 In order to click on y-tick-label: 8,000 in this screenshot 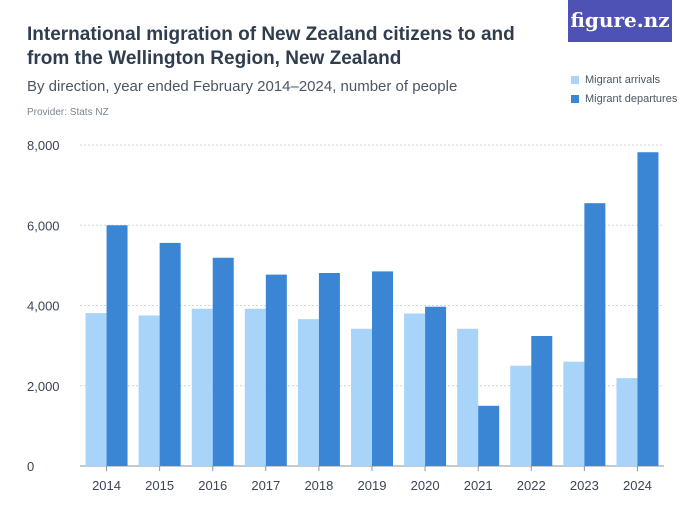, I will do `click(43, 145)`.